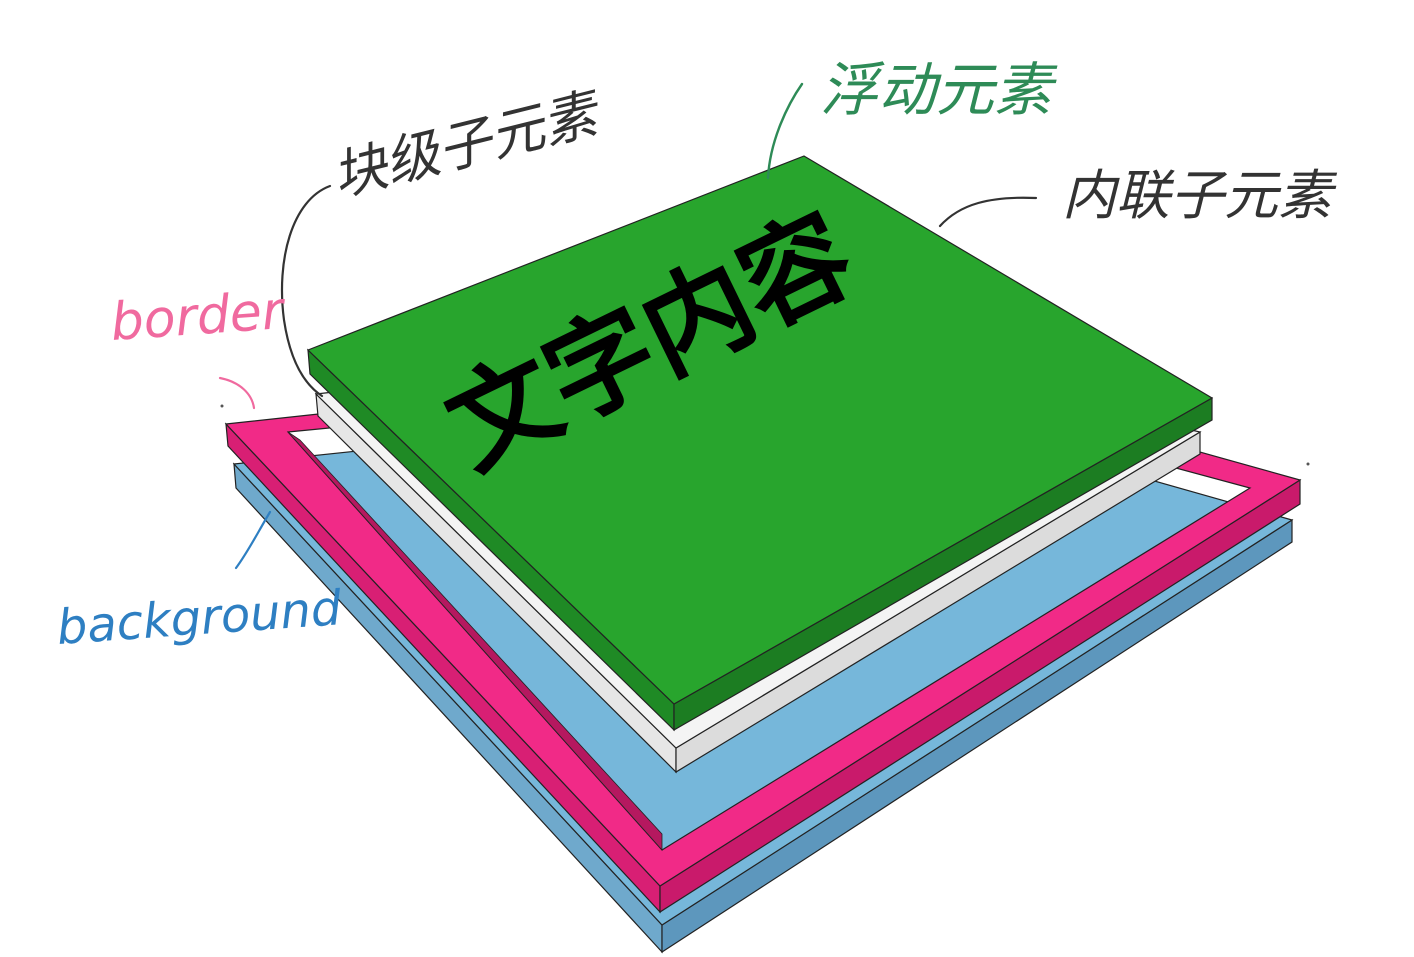 The height and width of the screenshot is (957, 1414). Describe the element at coordinates (939, 90) in the screenshot. I see `float-element-label: 浮动元素` at that location.